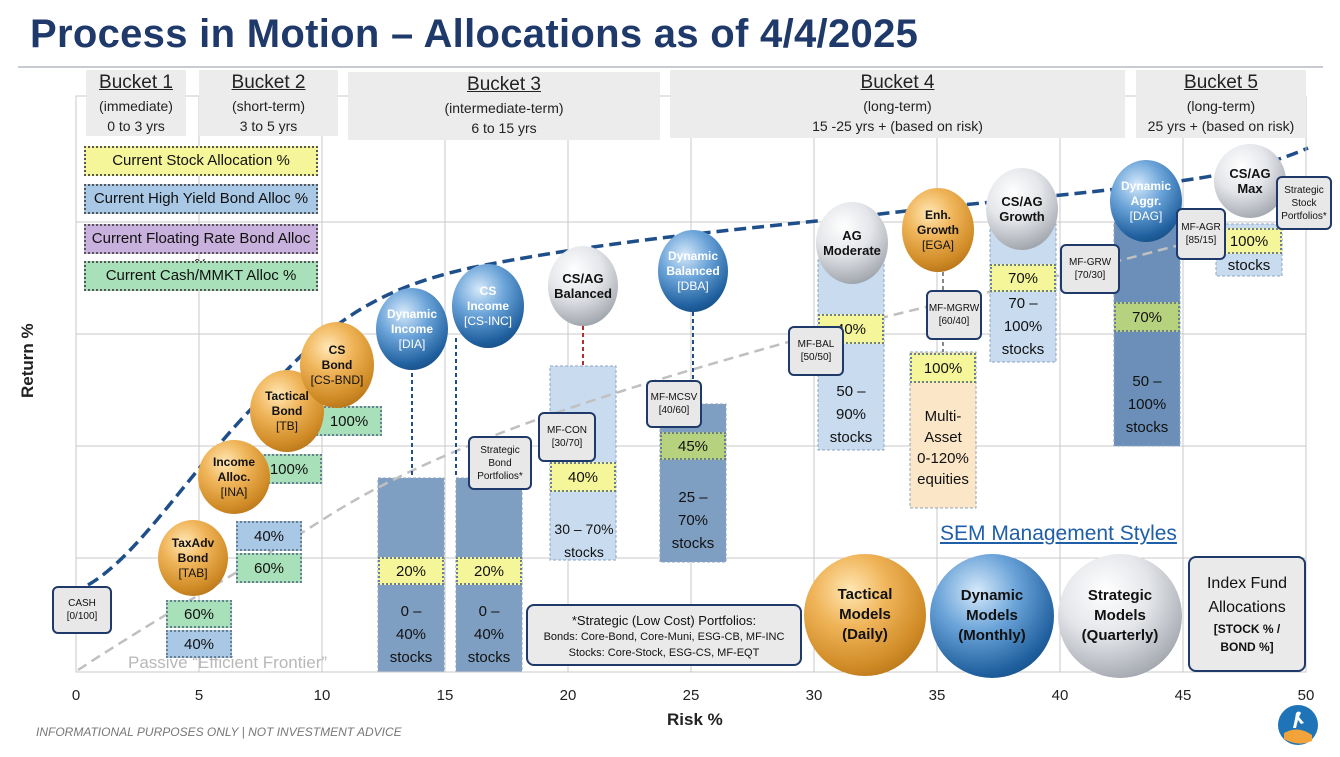 This screenshot has height=757, width=1340. Describe the element at coordinates (268, 106) in the screenshot. I see `bucket-subtitle: (short-term)` at that location.